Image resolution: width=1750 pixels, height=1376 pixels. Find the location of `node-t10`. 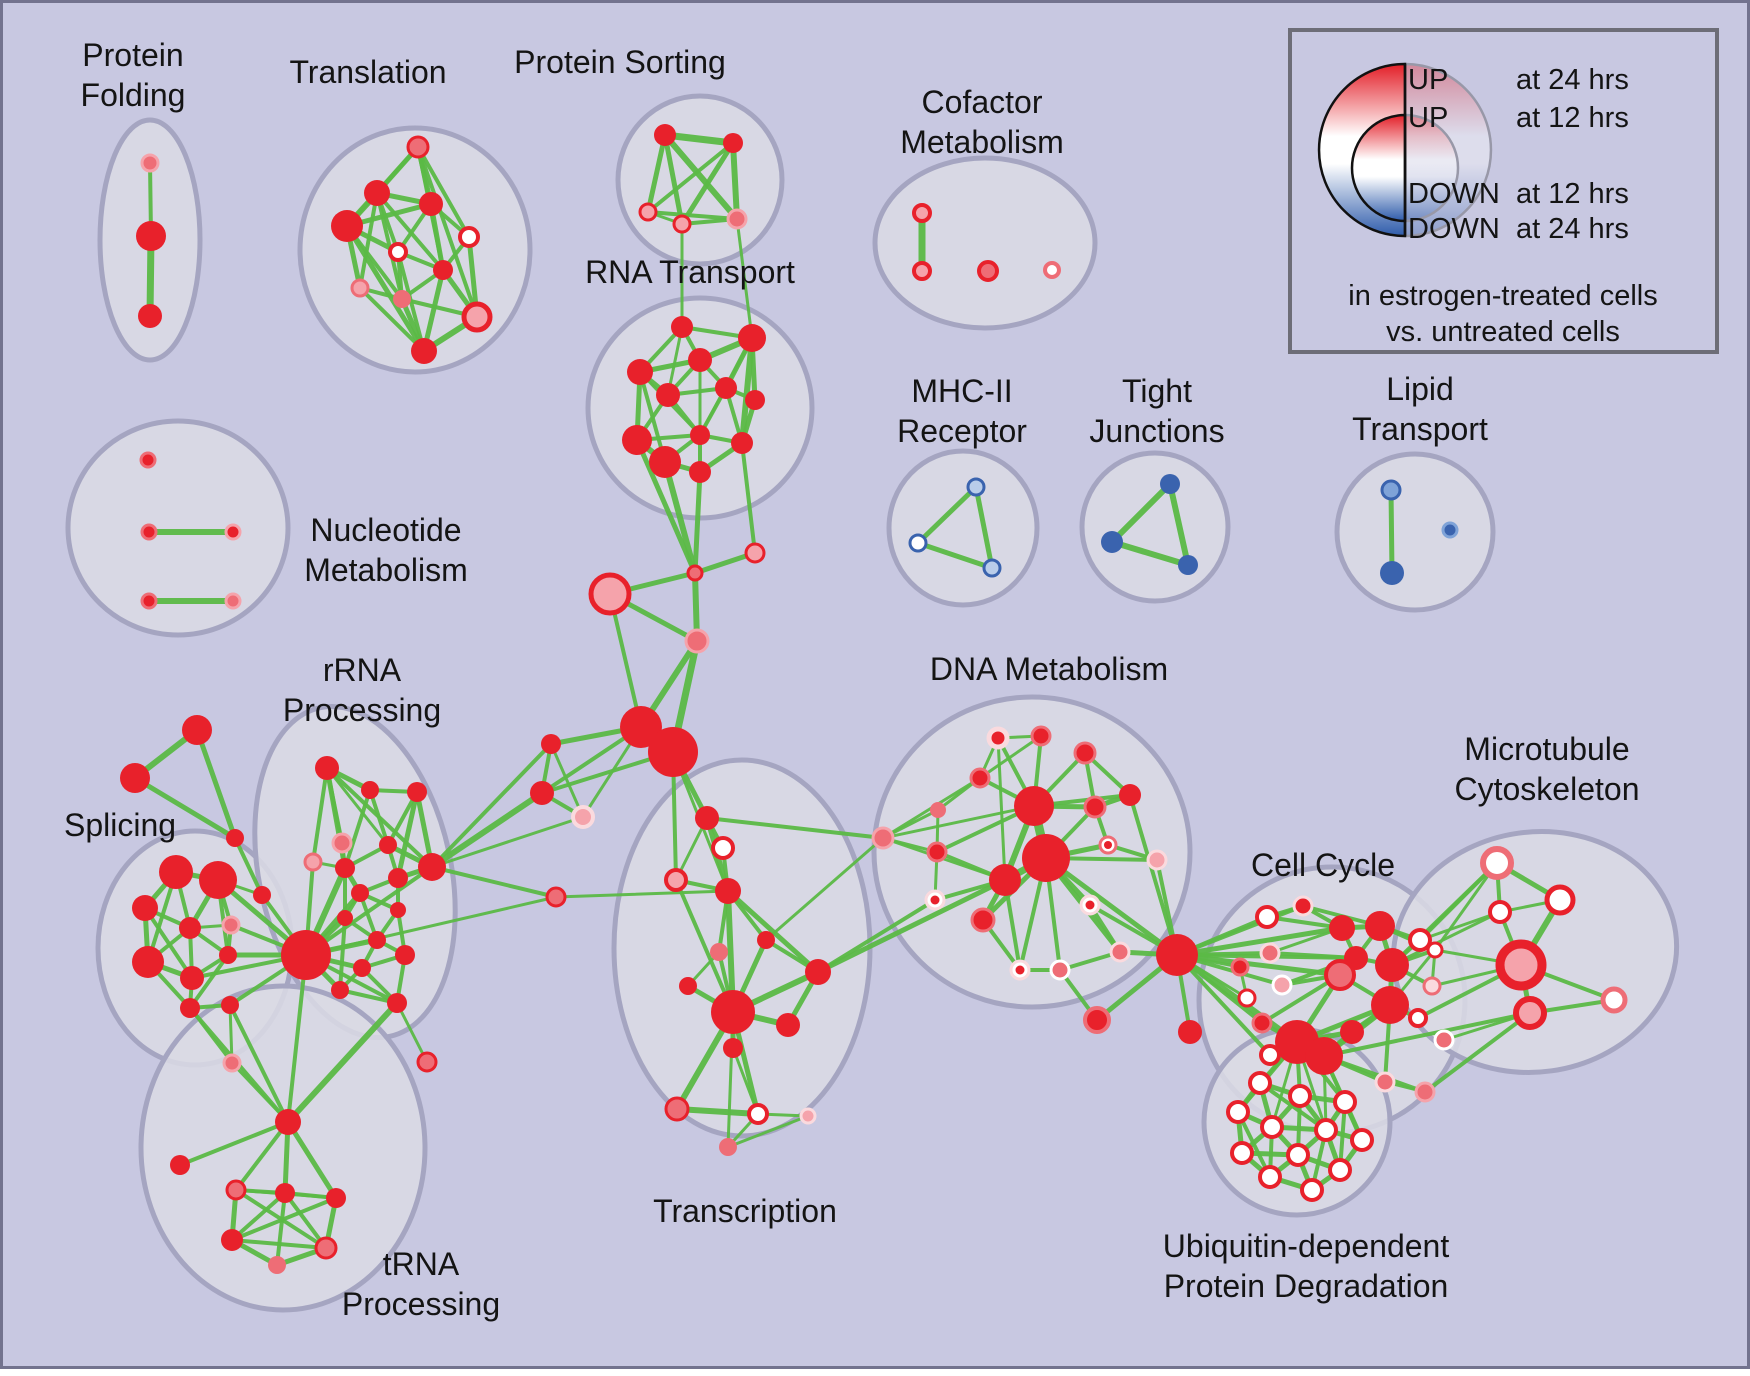

node-t10 is located at coordinates (477, 317).